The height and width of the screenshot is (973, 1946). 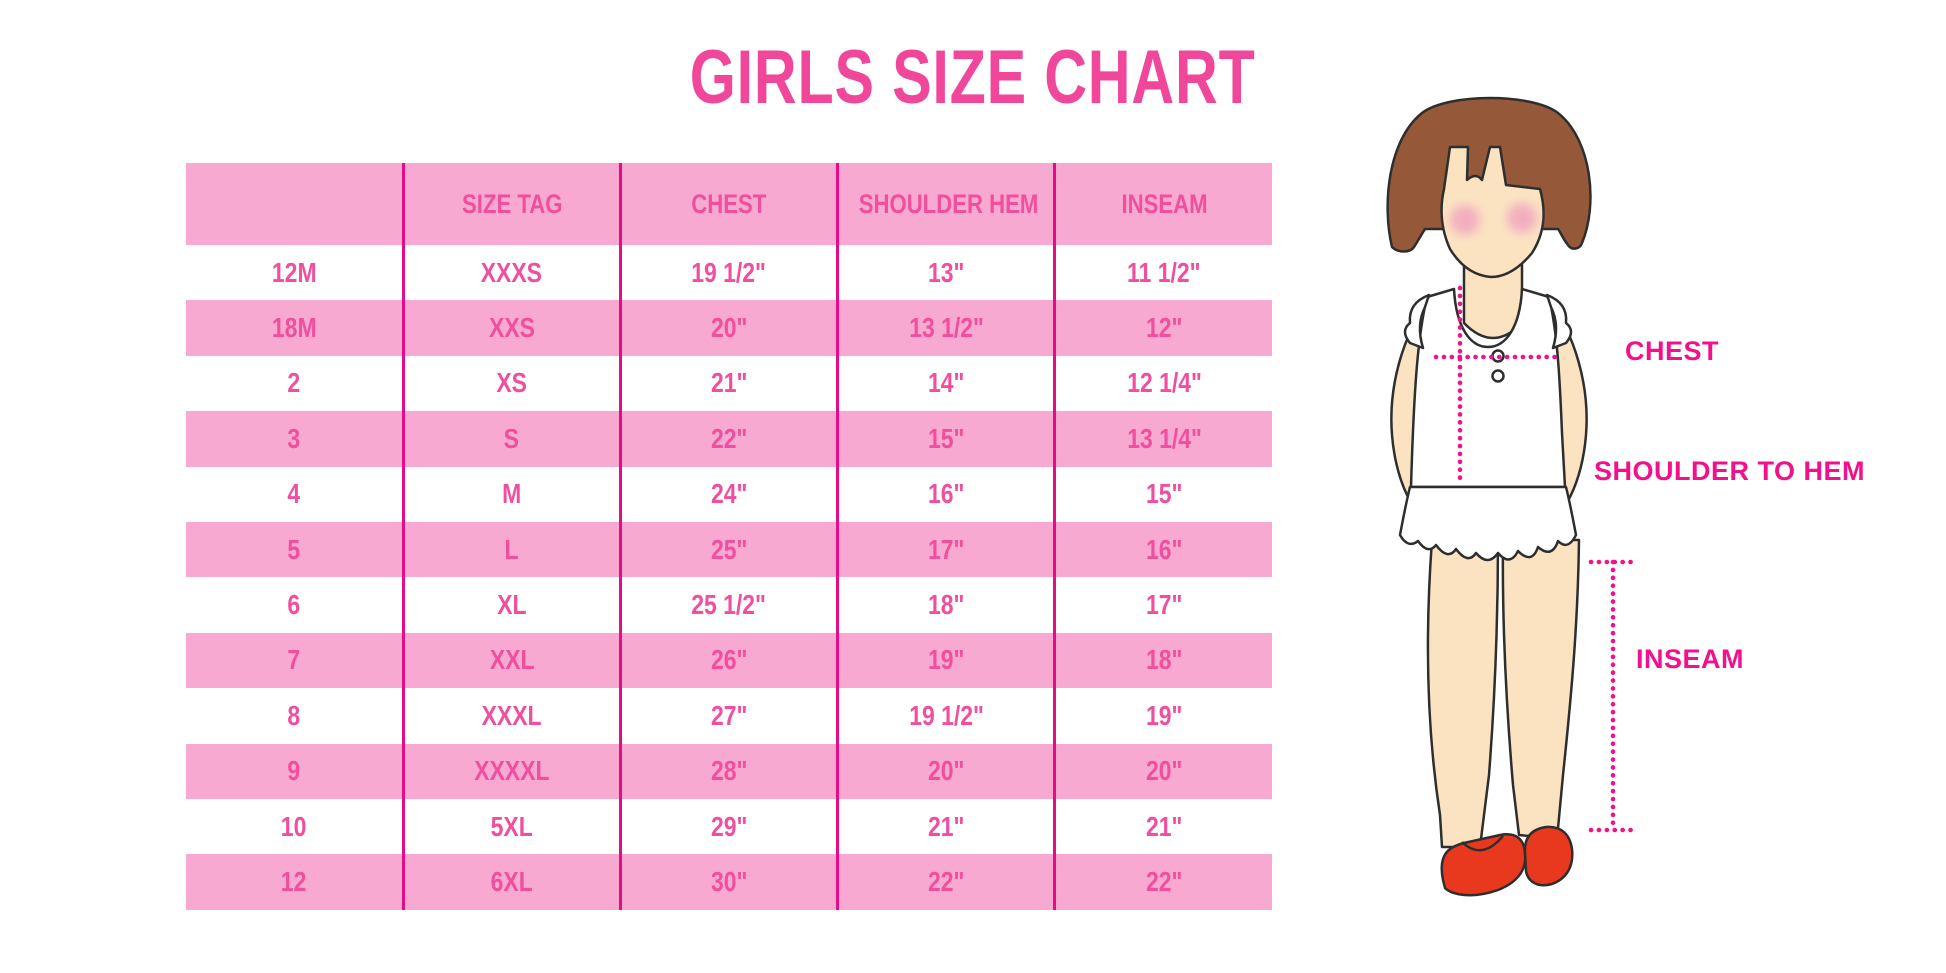 What do you see at coordinates (1730, 471) in the screenshot?
I see `shoulder-to-hem-label: SHOULDER TO HEM` at bounding box center [1730, 471].